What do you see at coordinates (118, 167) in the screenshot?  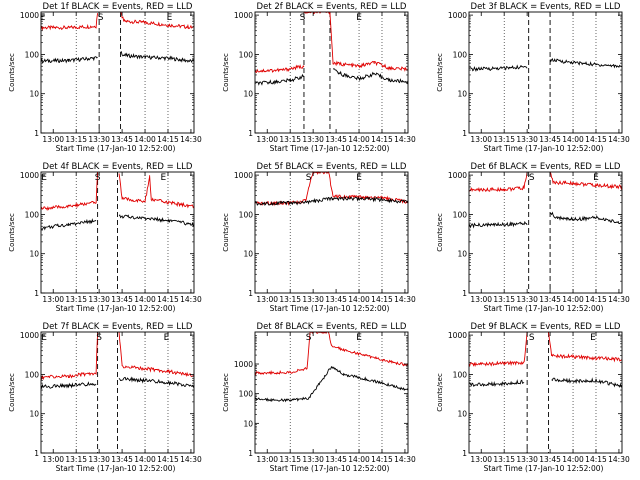 I see `panel-title: Det 4f BLACK = Events, RED = LLD` at bounding box center [118, 167].